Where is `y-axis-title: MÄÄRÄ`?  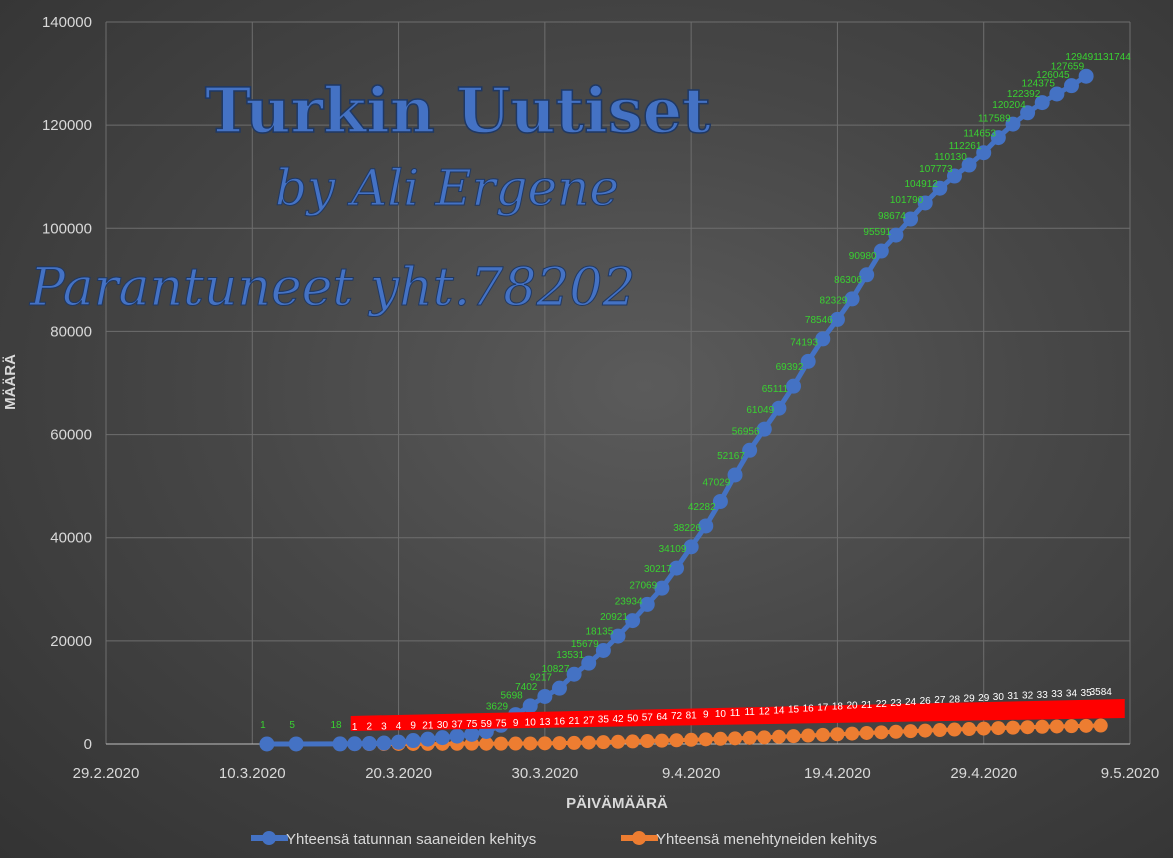
y-axis-title: MÄÄRÄ is located at coordinates (10, 382).